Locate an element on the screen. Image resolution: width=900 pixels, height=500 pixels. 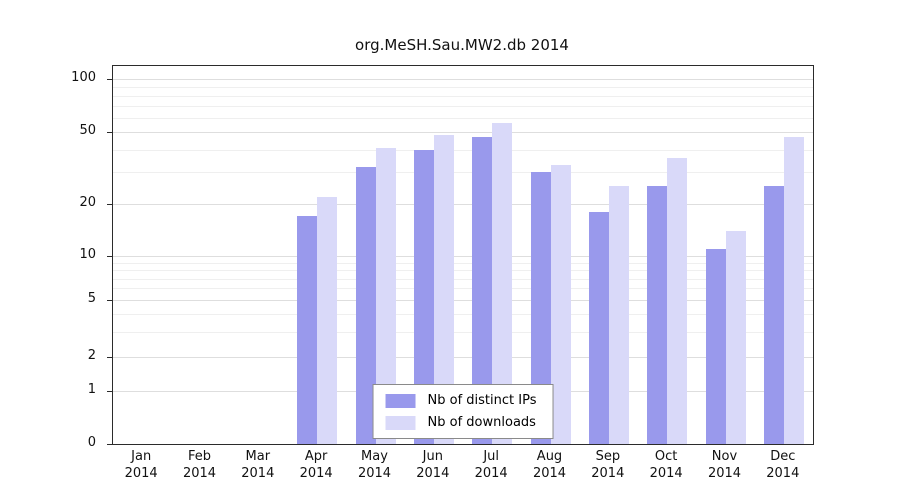
x-tick-label: Jun 2014 is located at coordinates (433, 465).